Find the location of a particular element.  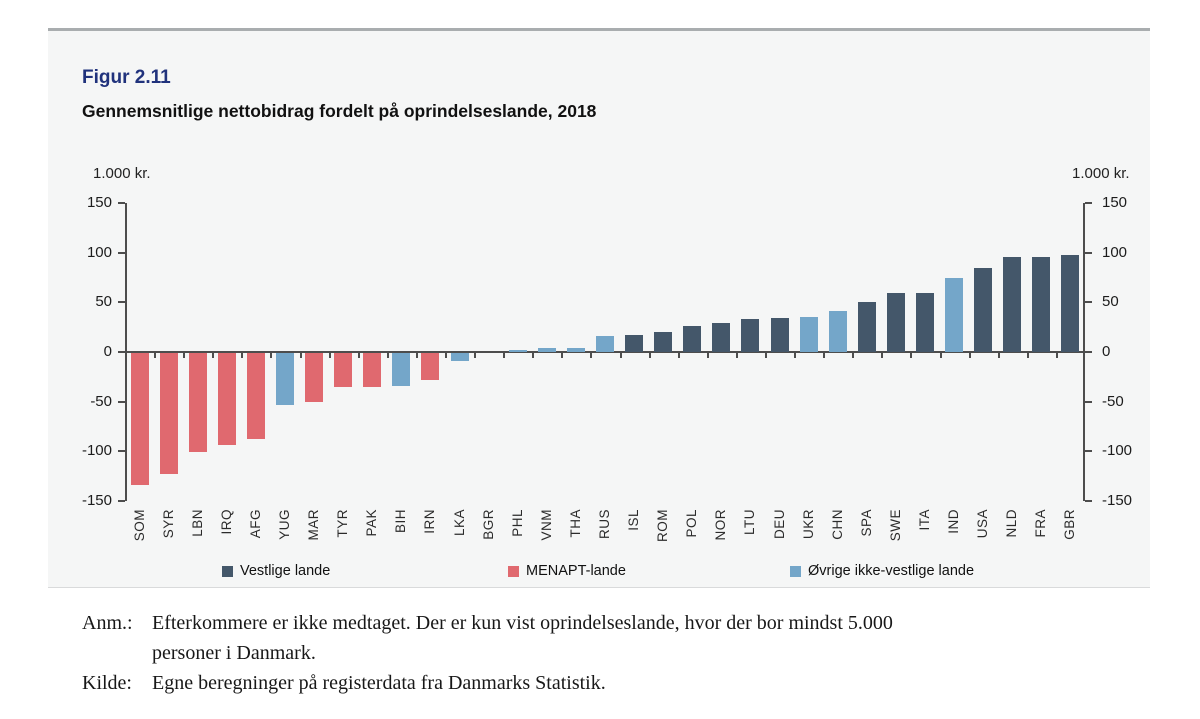

x-category-label-UKR: UKR is located at coordinates (809, 537).